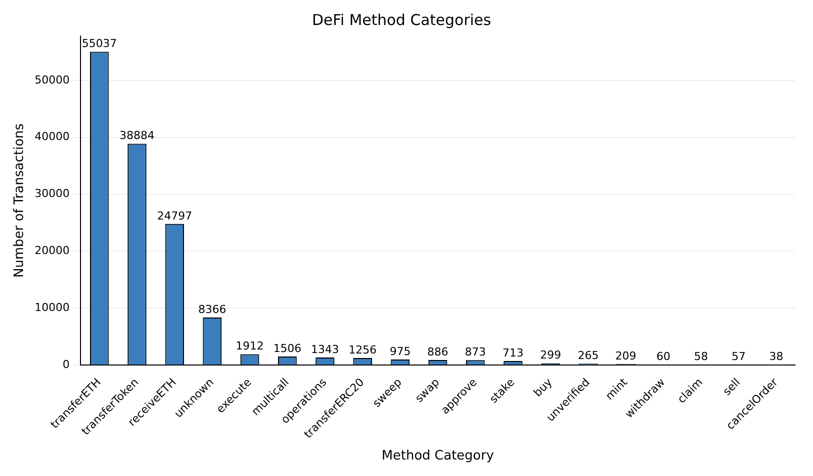 This screenshot has height=476, width=813. Describe the element at coordinates (20, 200) in the screenshot. I see `y-axis-title: Number of Transactions` at that location.